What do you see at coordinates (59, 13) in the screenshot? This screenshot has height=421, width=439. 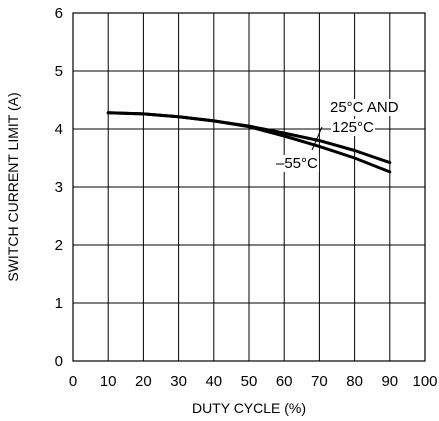 I see `y-tick-label: 6` at bounding box center [59, 13].